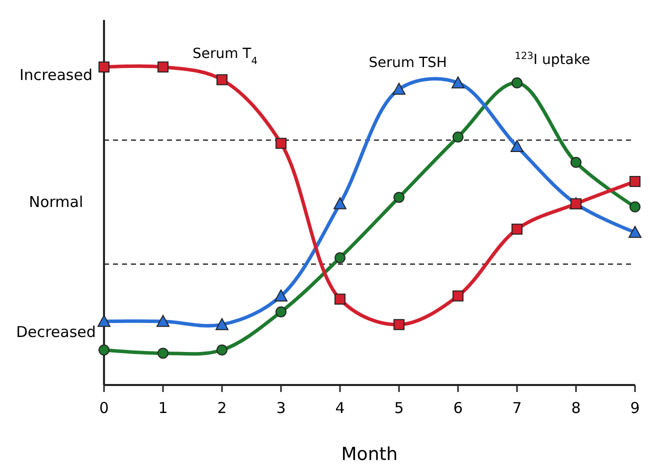  I want to click on x-tick-label: 5, so click(399, 408).